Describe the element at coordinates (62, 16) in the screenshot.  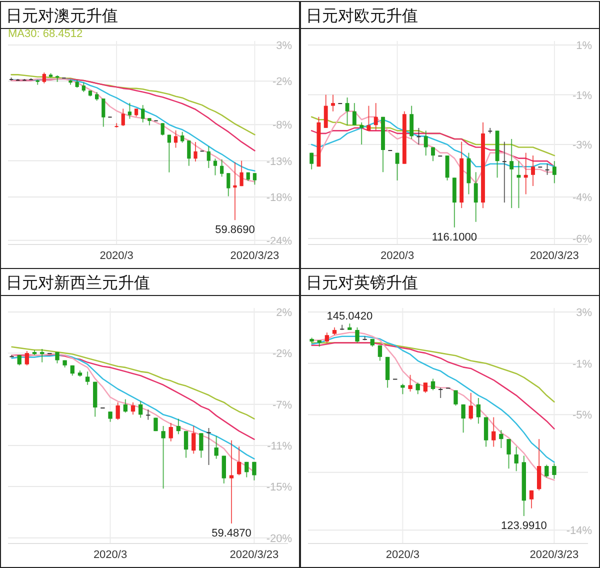
I see `chart-title: 日元对澳元升值` at that location.